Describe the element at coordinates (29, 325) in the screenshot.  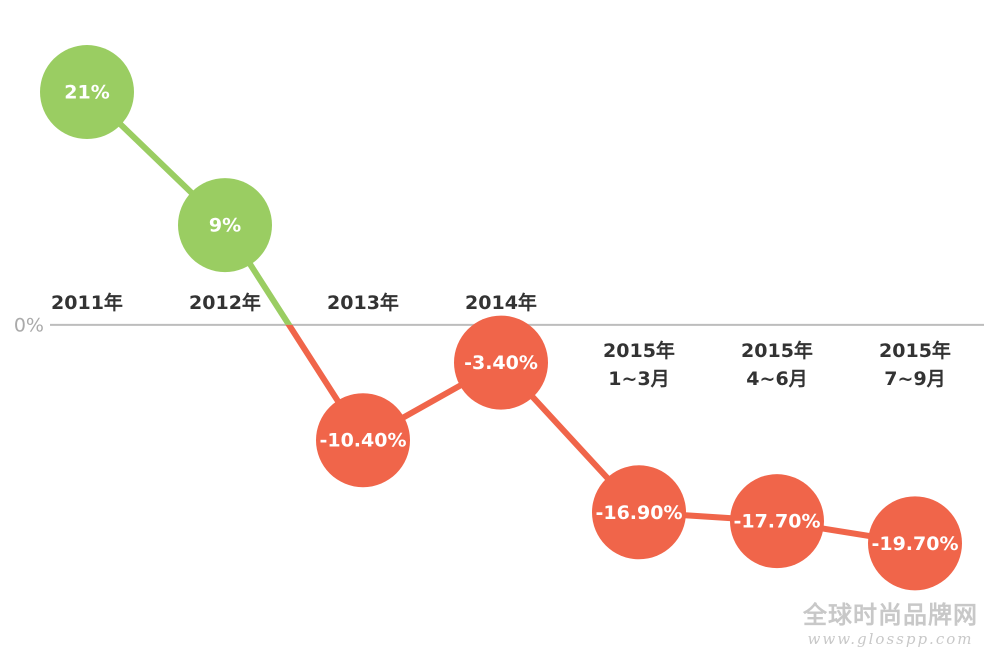
I see `y-tick-label: 0%` at that location.